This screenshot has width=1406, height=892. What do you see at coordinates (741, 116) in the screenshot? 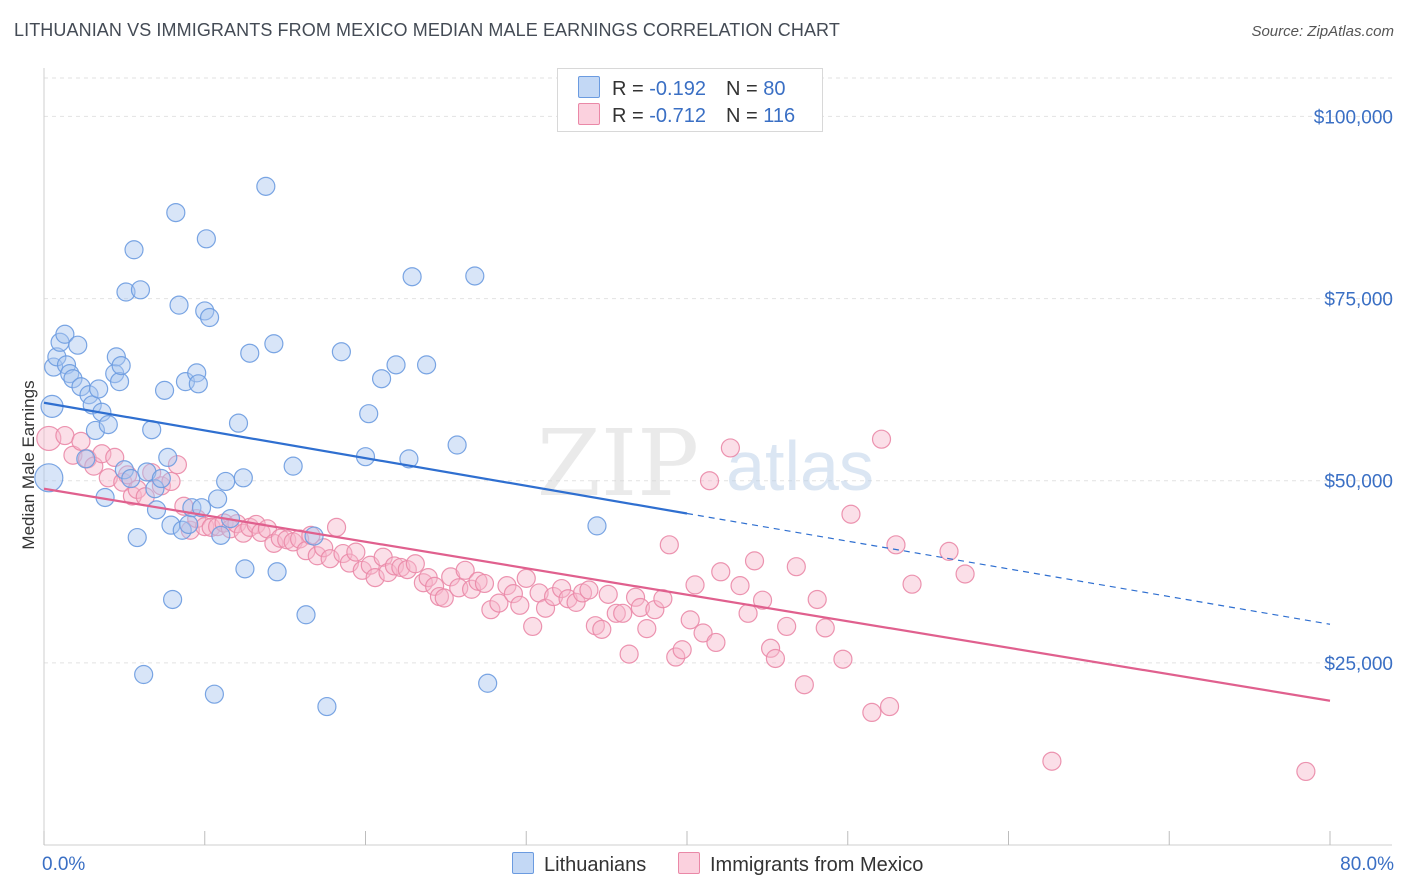
I see `legend-n-label: N =` at bounding box center [741, 116].